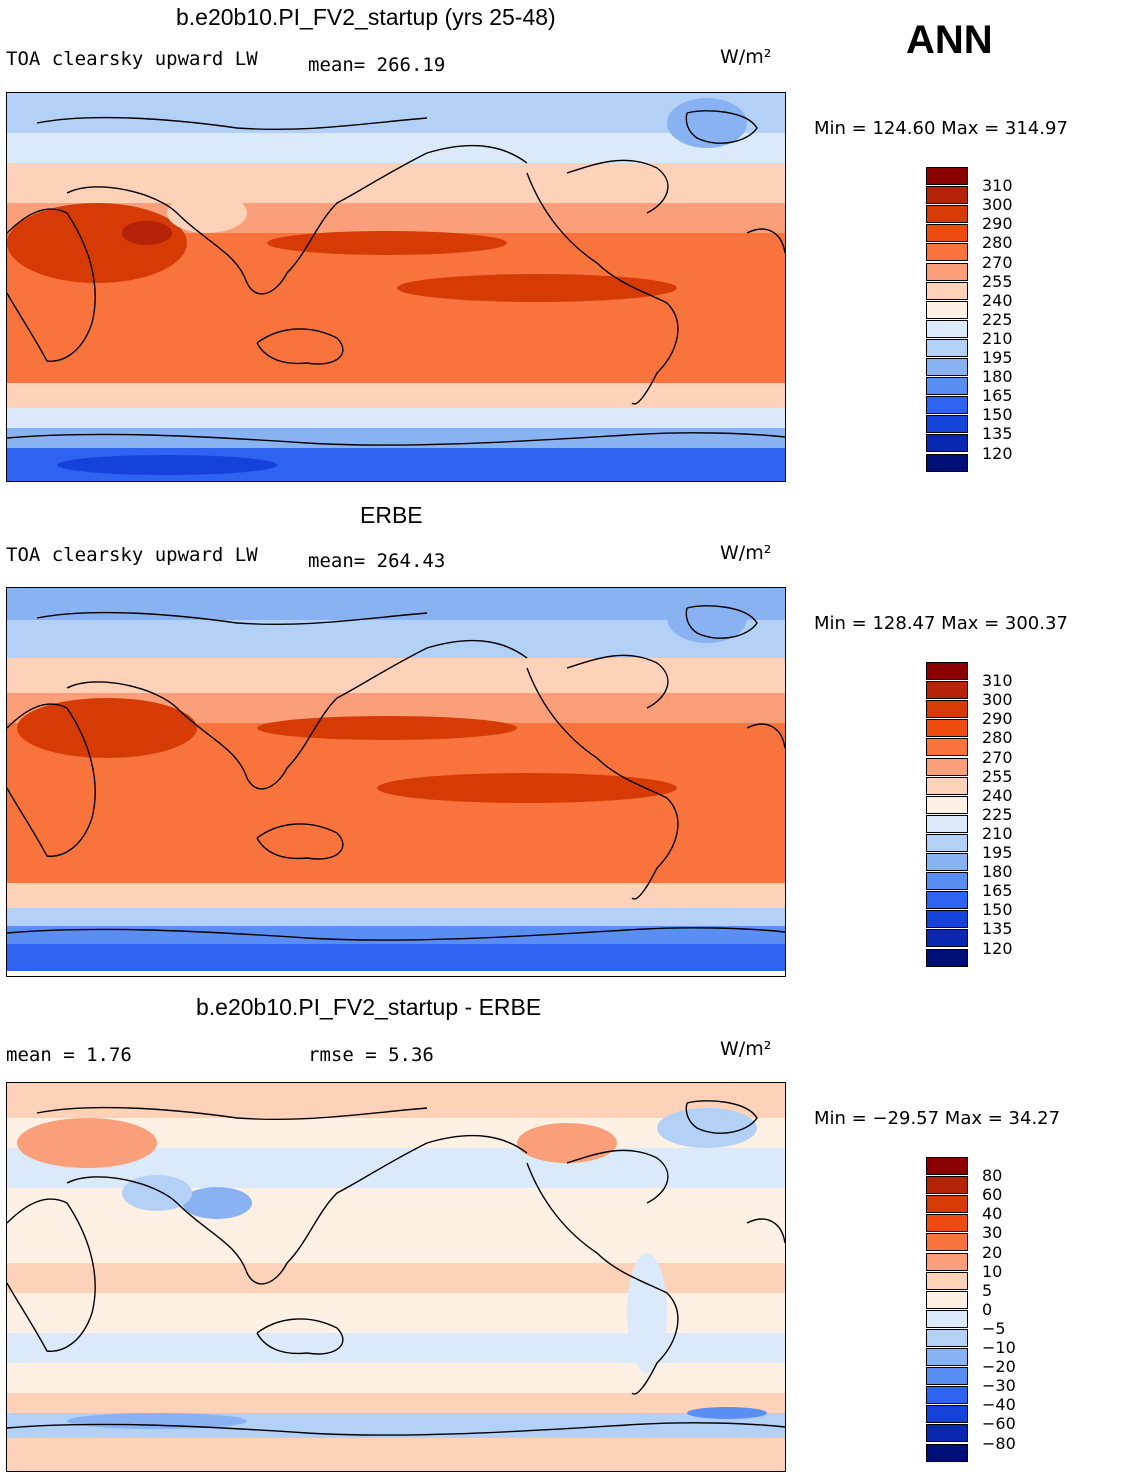  I want to click on colorbar-label: 270, so click(997, 757).